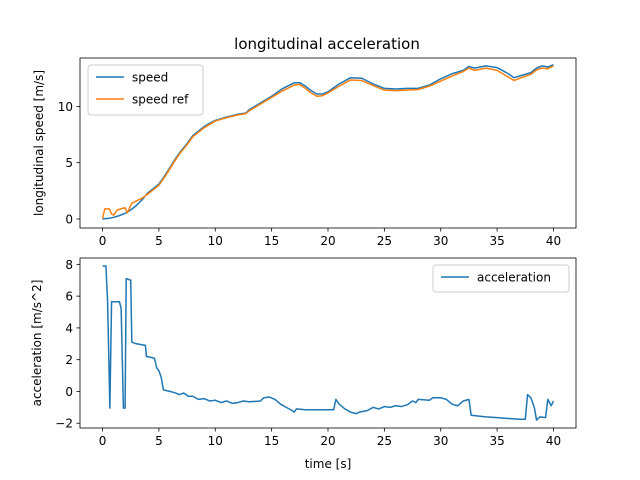 Image resolution: width=640 pixels, height=480 pixels. I want to click on y-axis-label: longitudinal speed [m/s], so click(39, 143).